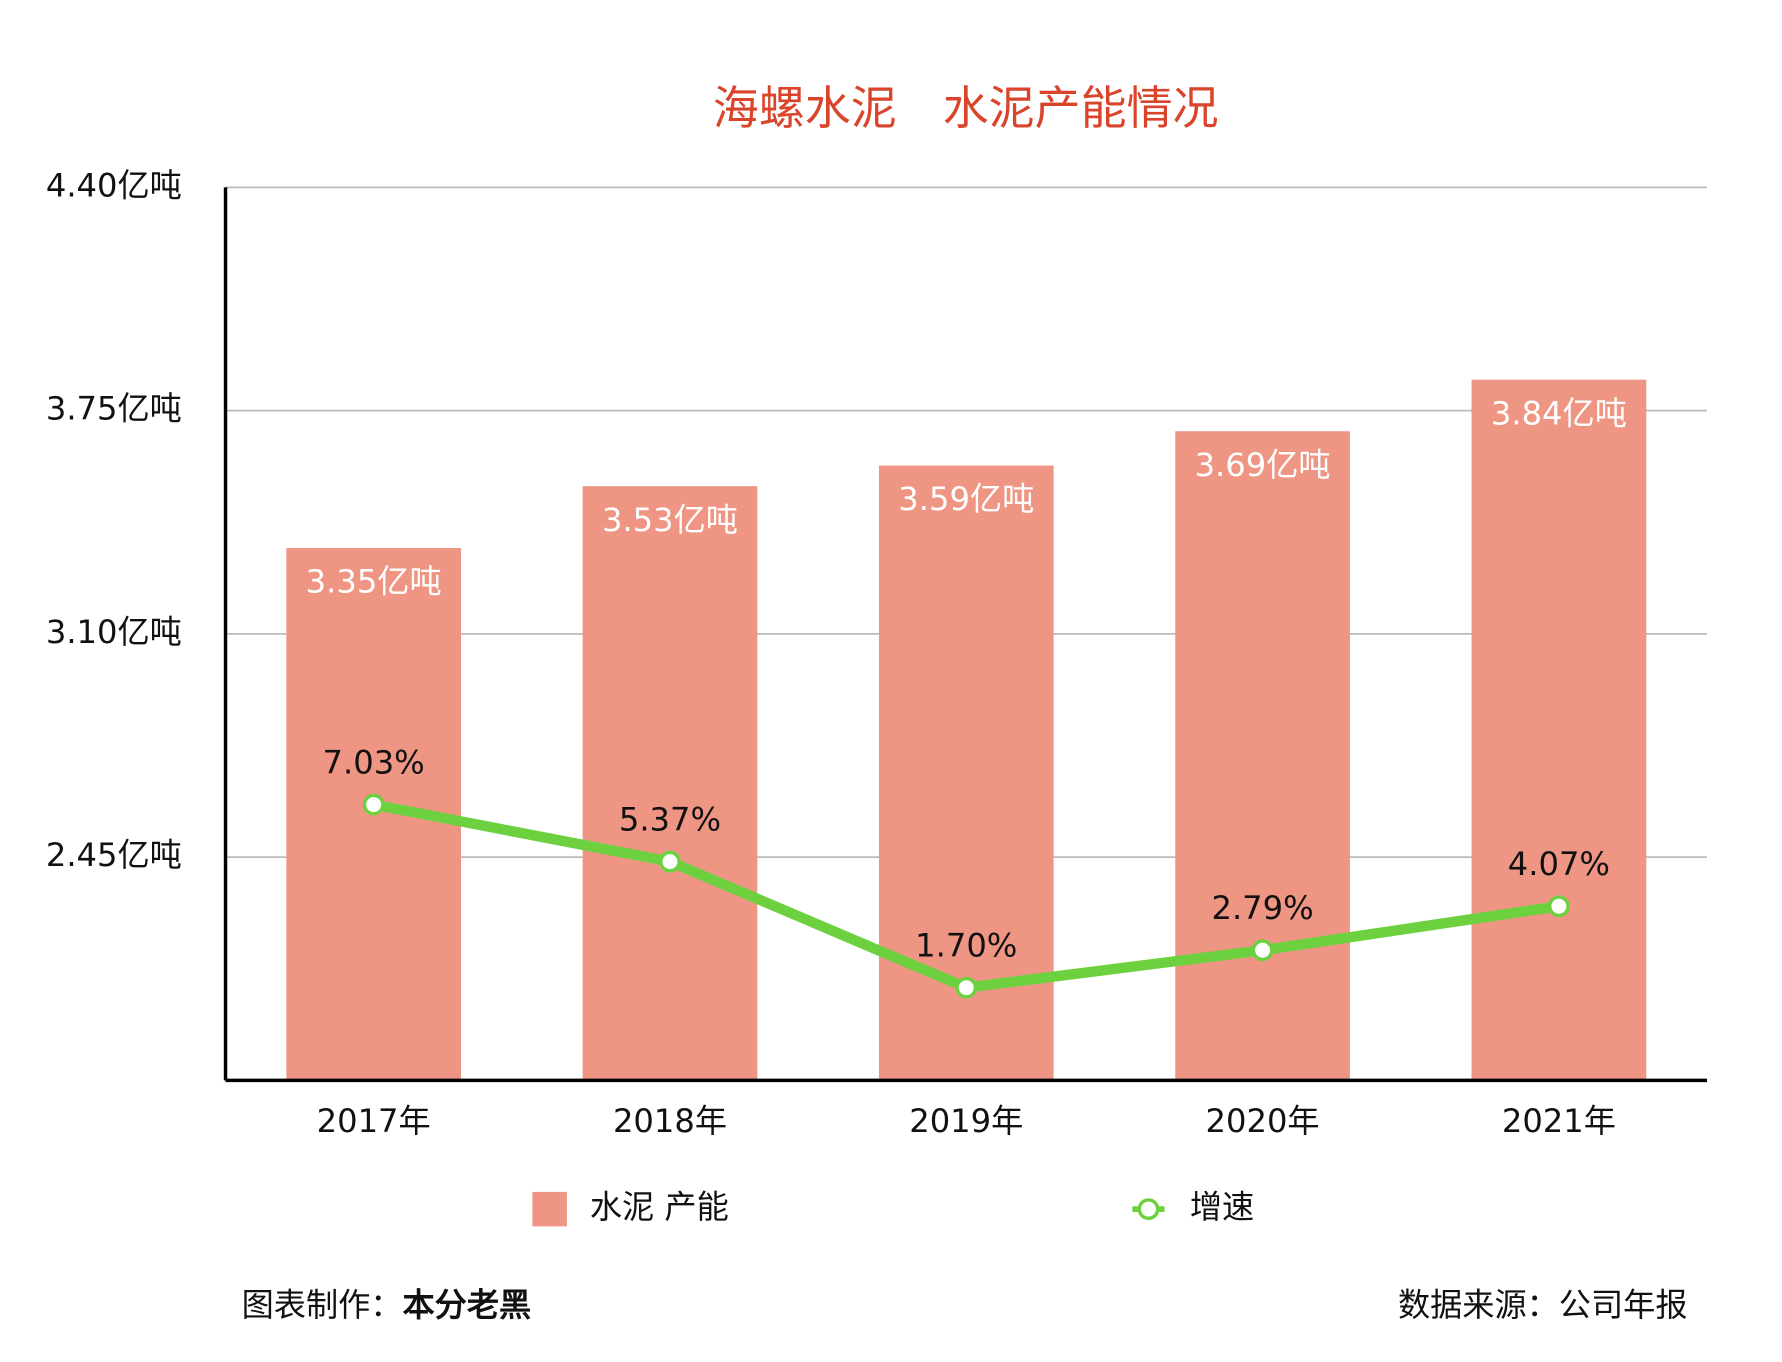  What do you see at coordinates (1543, 1305) in the screenshot?
I see `source: 数据来源：公司年报` at bounding box center [1543, 1305].